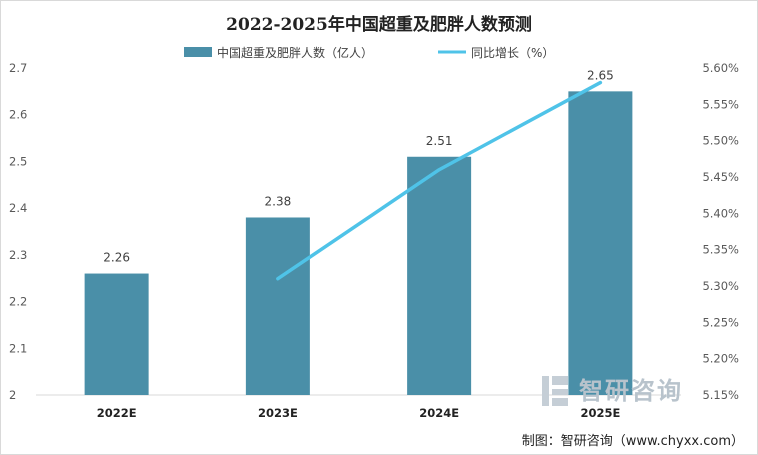 The image size is (758, 455). What do you see at coordinates (18, 115) in the screenshot?
I see `left-tick-label: 2.6` at bounding box center [18, 115].